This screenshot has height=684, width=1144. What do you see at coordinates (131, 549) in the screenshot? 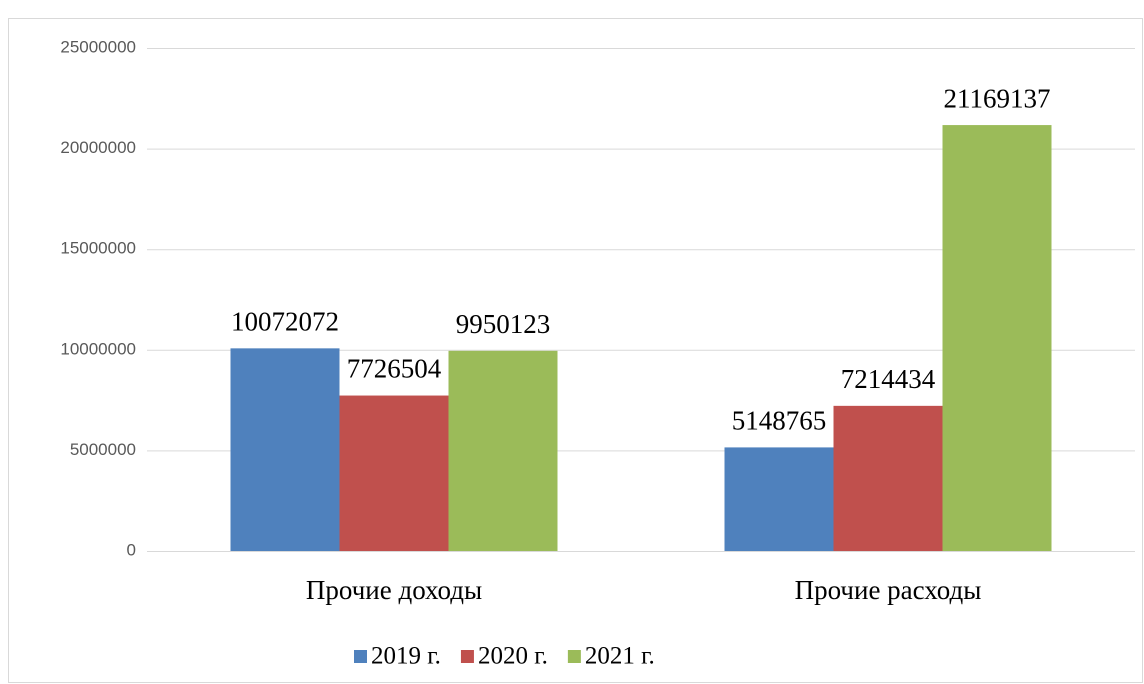
I see `y-tick-label: 0` at bounding box center [131, 549].